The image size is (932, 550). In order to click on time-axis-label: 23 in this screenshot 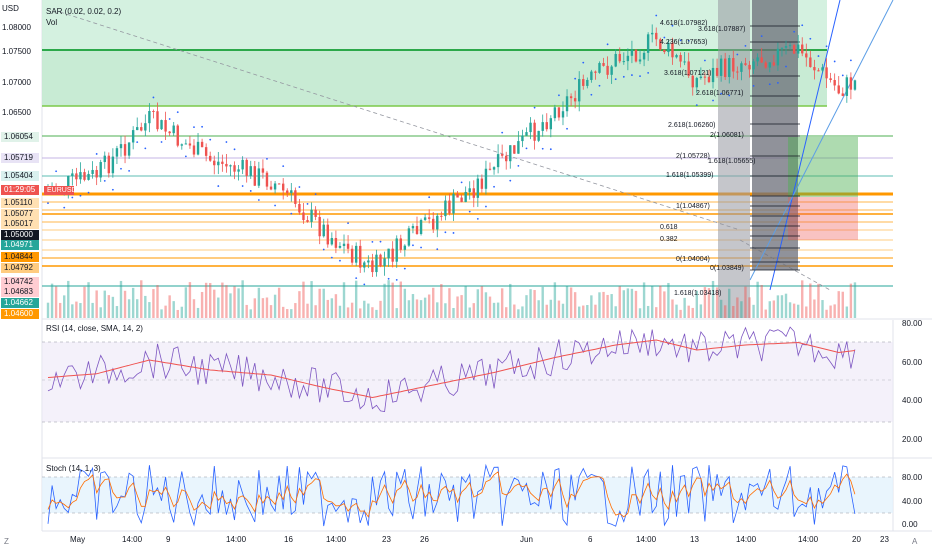, I will do `click(884, 539)`.